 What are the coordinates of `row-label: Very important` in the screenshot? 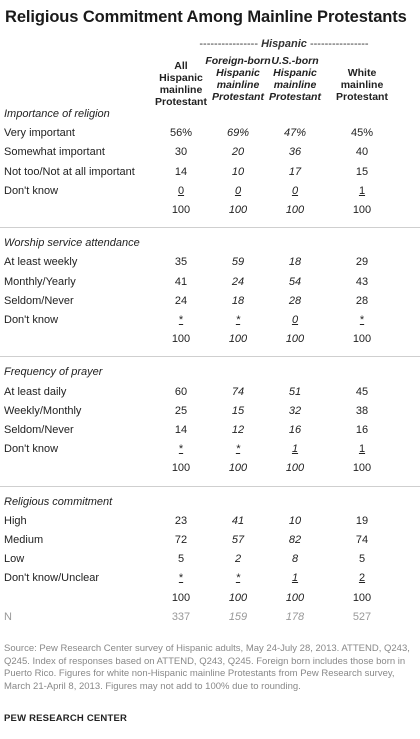 It's located at (39, 133).